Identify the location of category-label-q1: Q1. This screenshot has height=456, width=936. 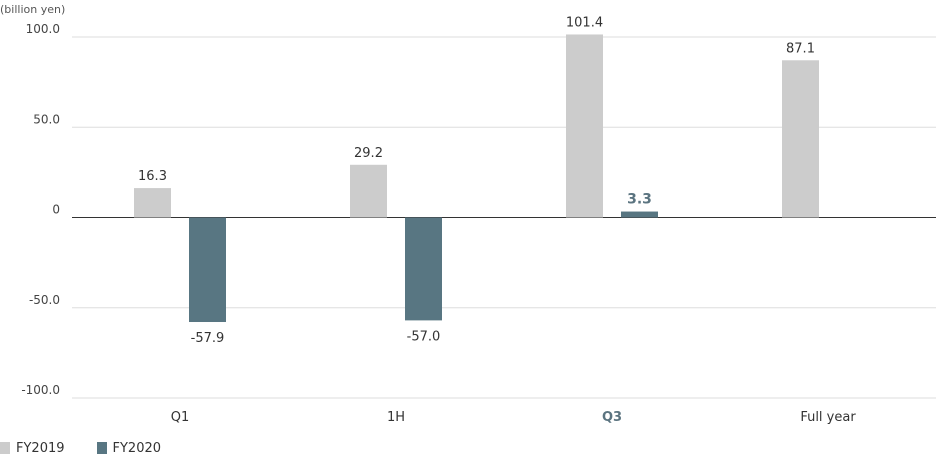
(180, 417).